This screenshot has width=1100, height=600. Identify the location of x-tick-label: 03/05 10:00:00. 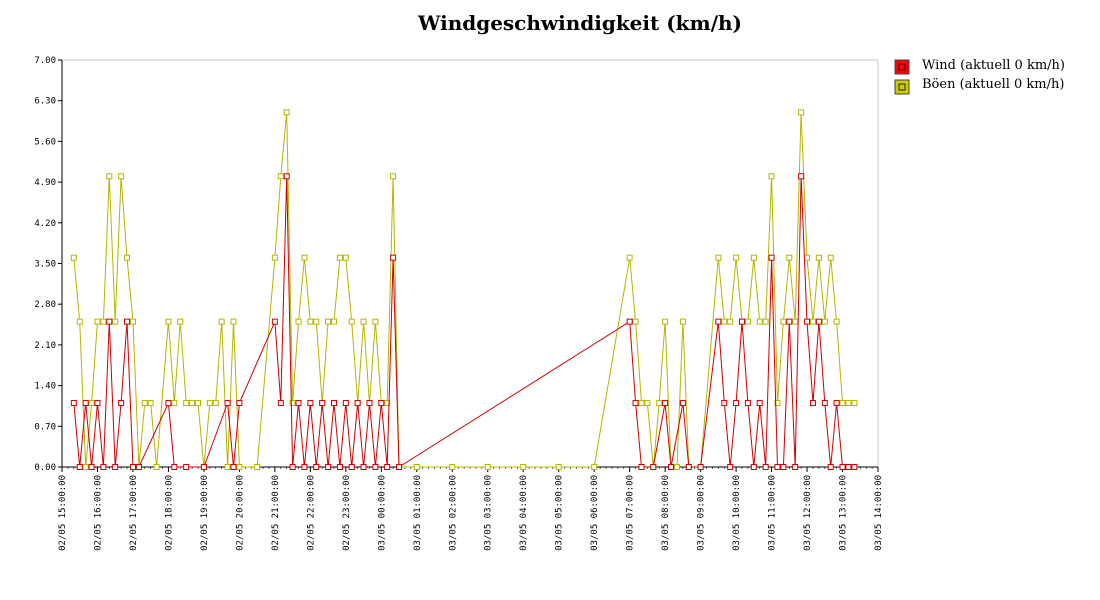
(737, 513).